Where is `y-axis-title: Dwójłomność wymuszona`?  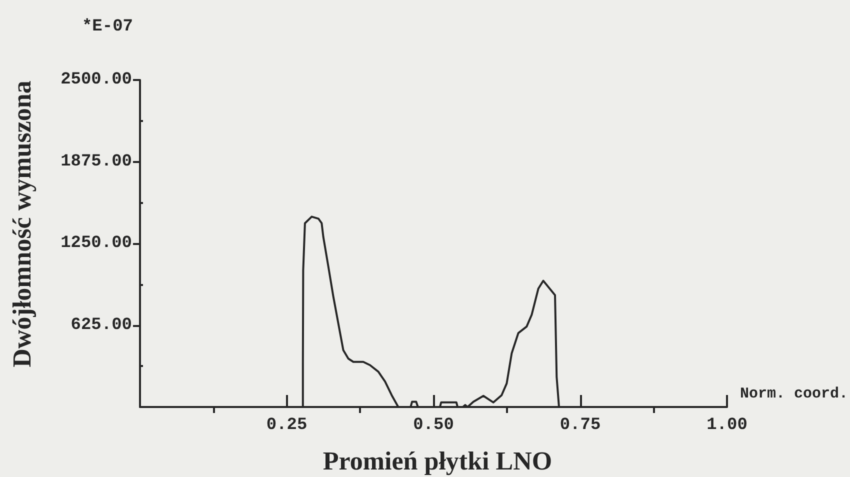
y-axis-title: Dwójłomność wymuszona is located at coordinates (22, 224).